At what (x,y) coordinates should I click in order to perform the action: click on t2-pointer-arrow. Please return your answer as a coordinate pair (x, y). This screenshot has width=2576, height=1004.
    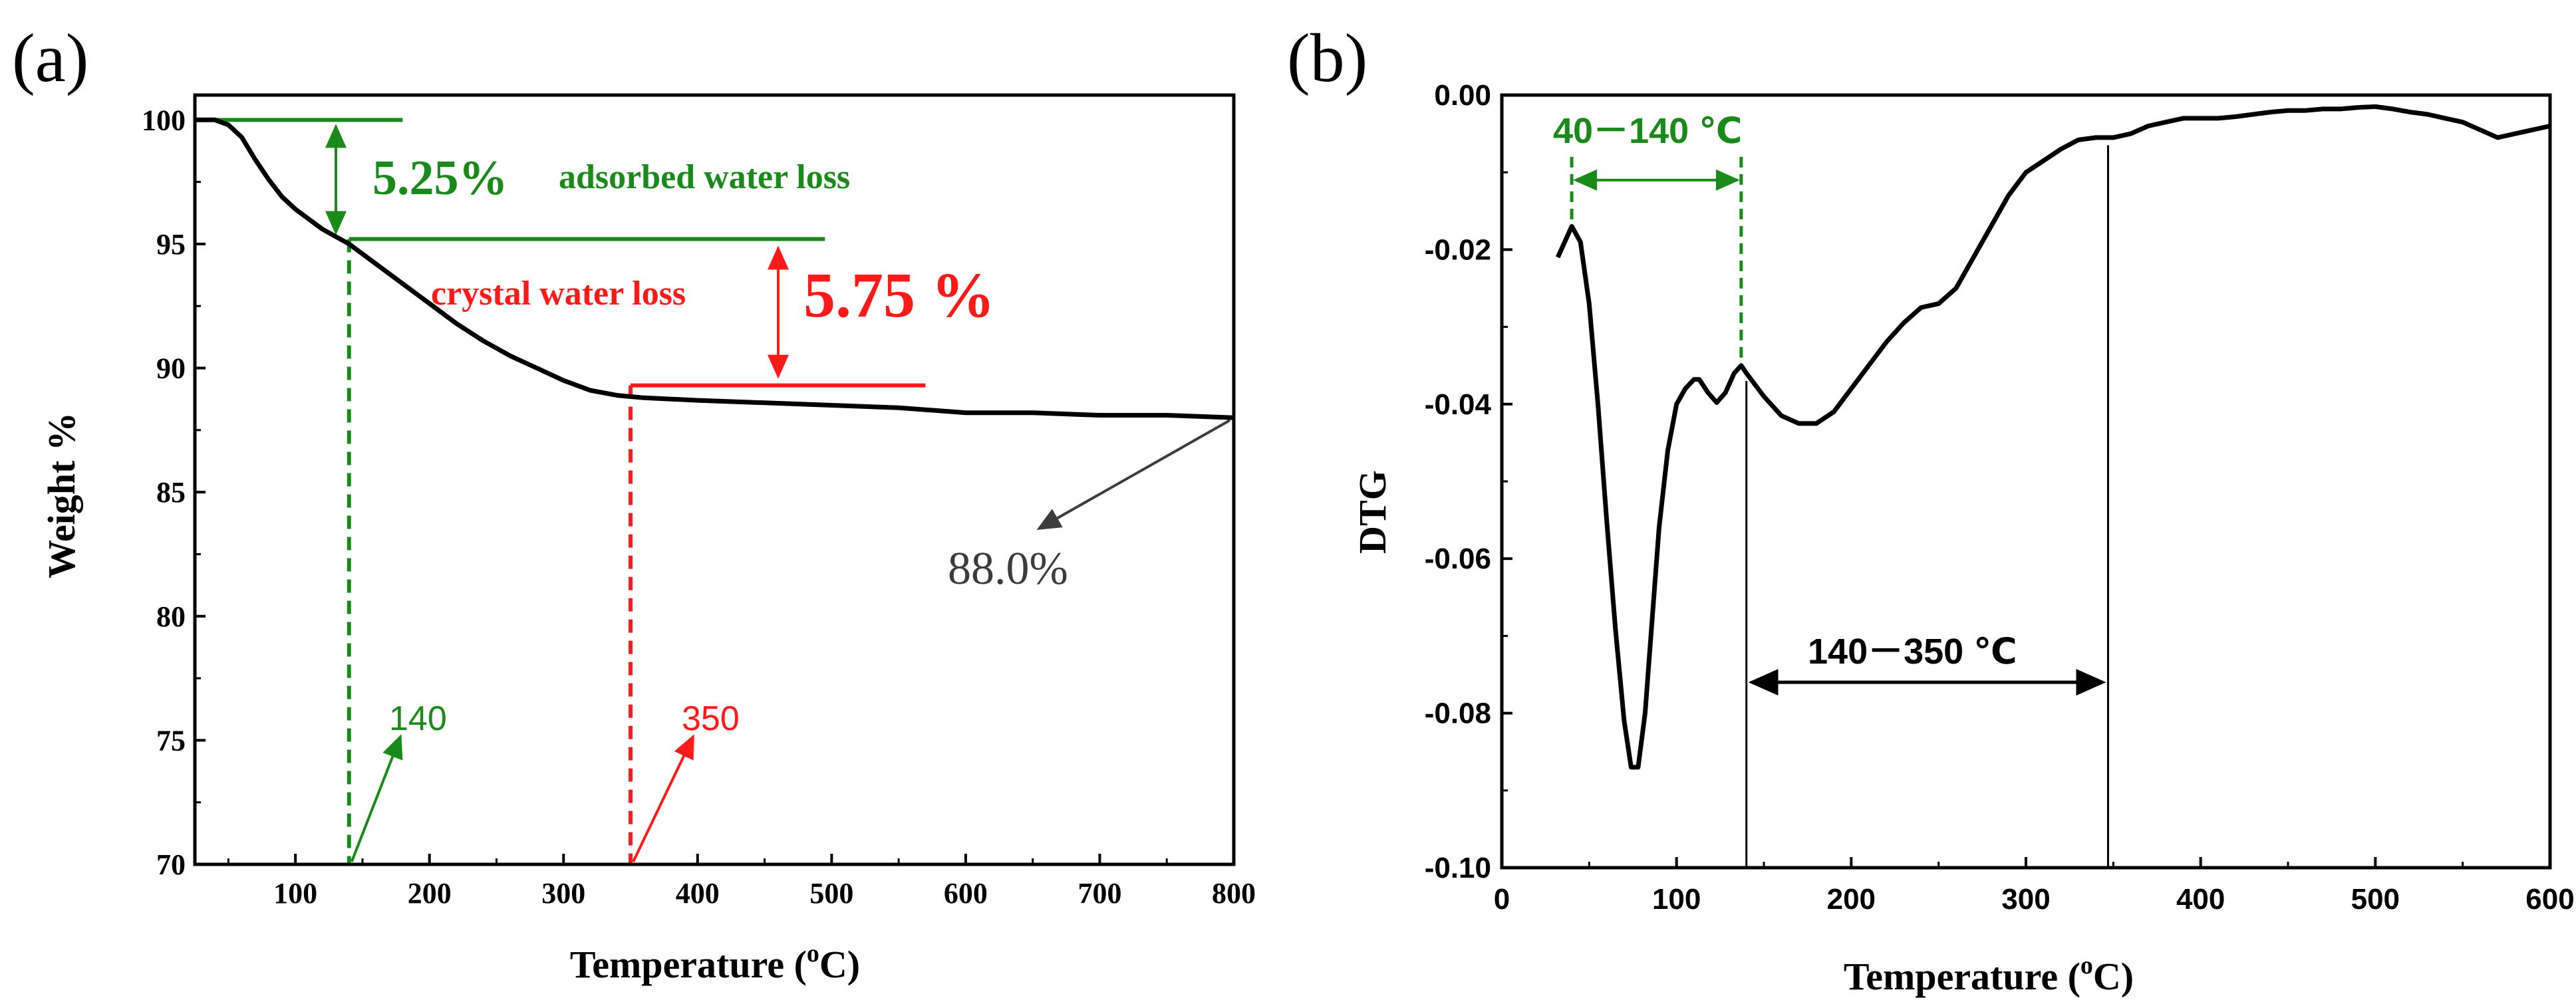
    Looking at the image, I should click on (663, 798).